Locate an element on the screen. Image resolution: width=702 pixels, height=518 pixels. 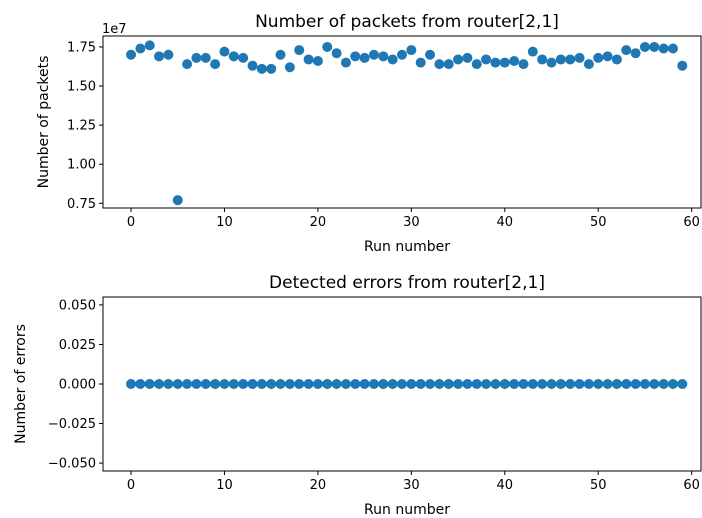
errors-points is located at coordinates (407, 384).